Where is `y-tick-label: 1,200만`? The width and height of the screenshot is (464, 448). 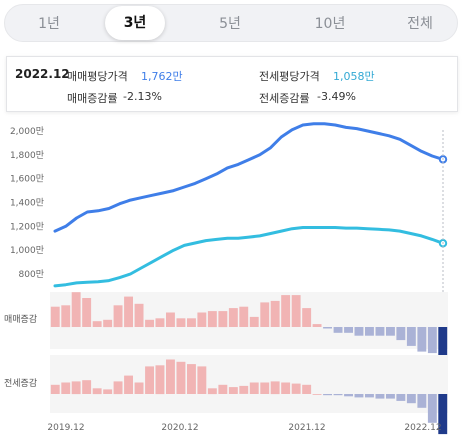
y-tick-label: 1,200만 is located at coordinates (27, 226).